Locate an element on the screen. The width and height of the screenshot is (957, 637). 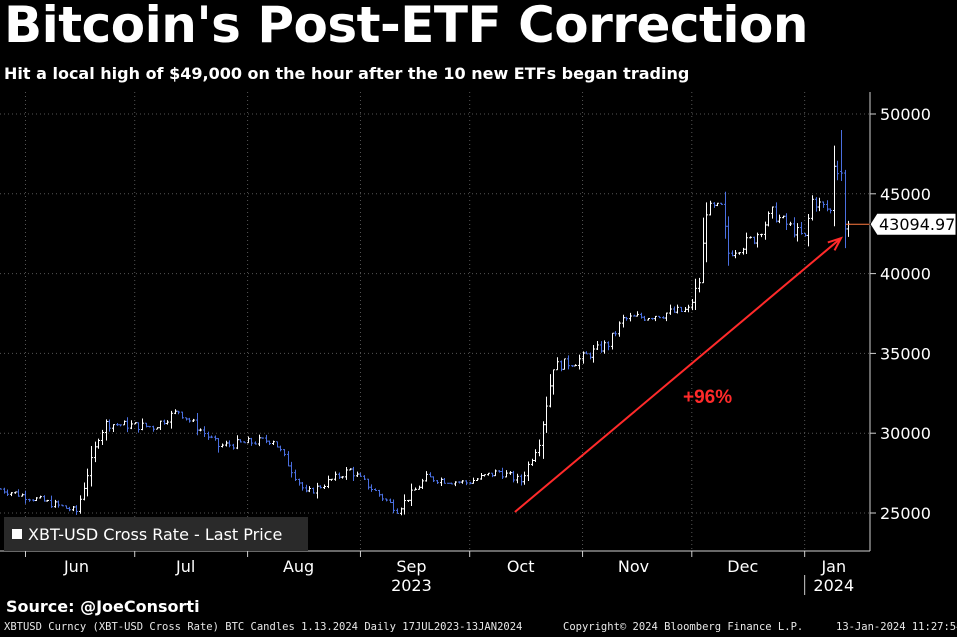
last-price-box is located at coordinates (913, 224).